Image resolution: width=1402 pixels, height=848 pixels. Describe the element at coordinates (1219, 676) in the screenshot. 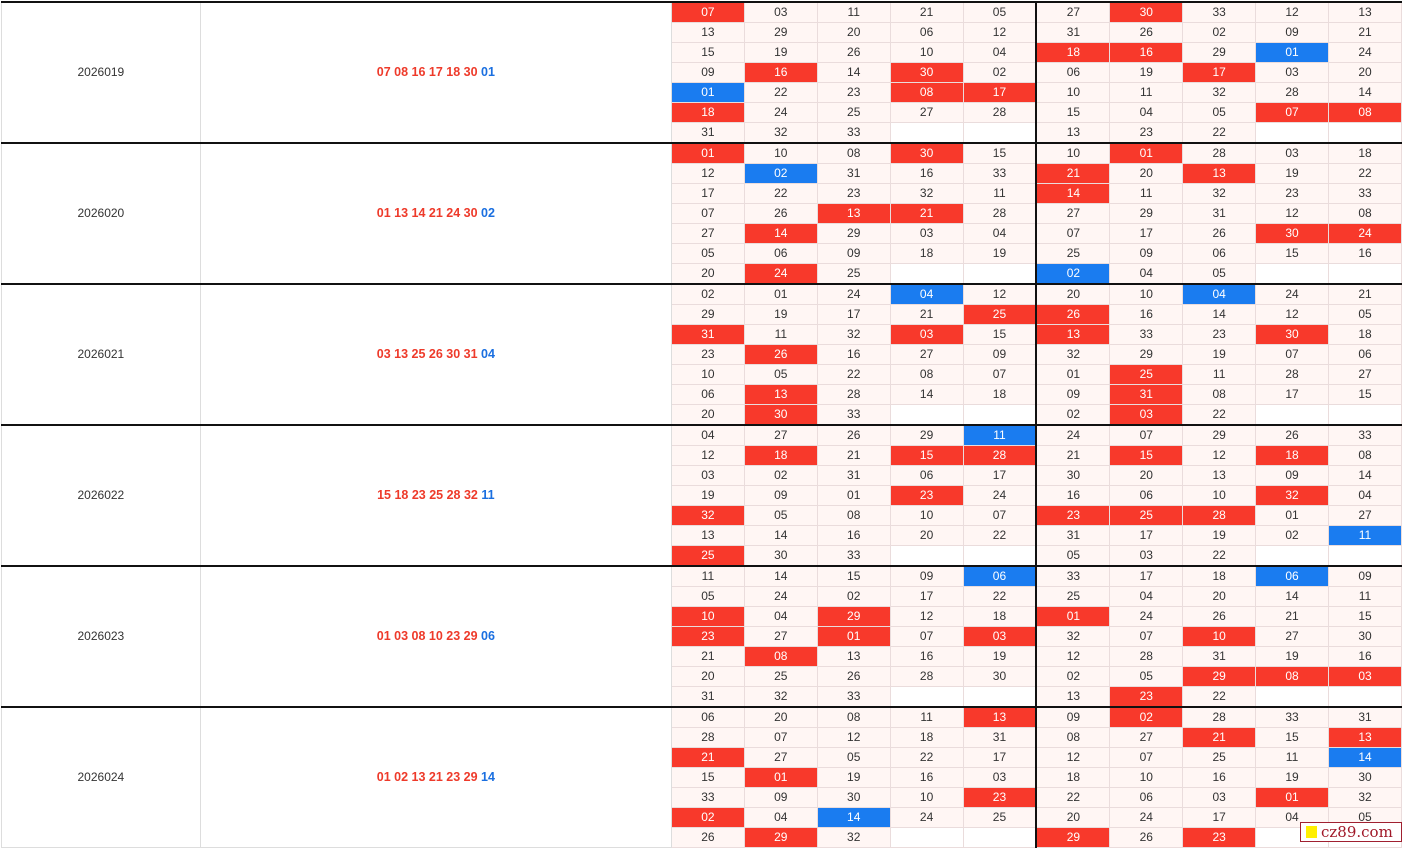

I see `hit-red-cell: 29` at that location.